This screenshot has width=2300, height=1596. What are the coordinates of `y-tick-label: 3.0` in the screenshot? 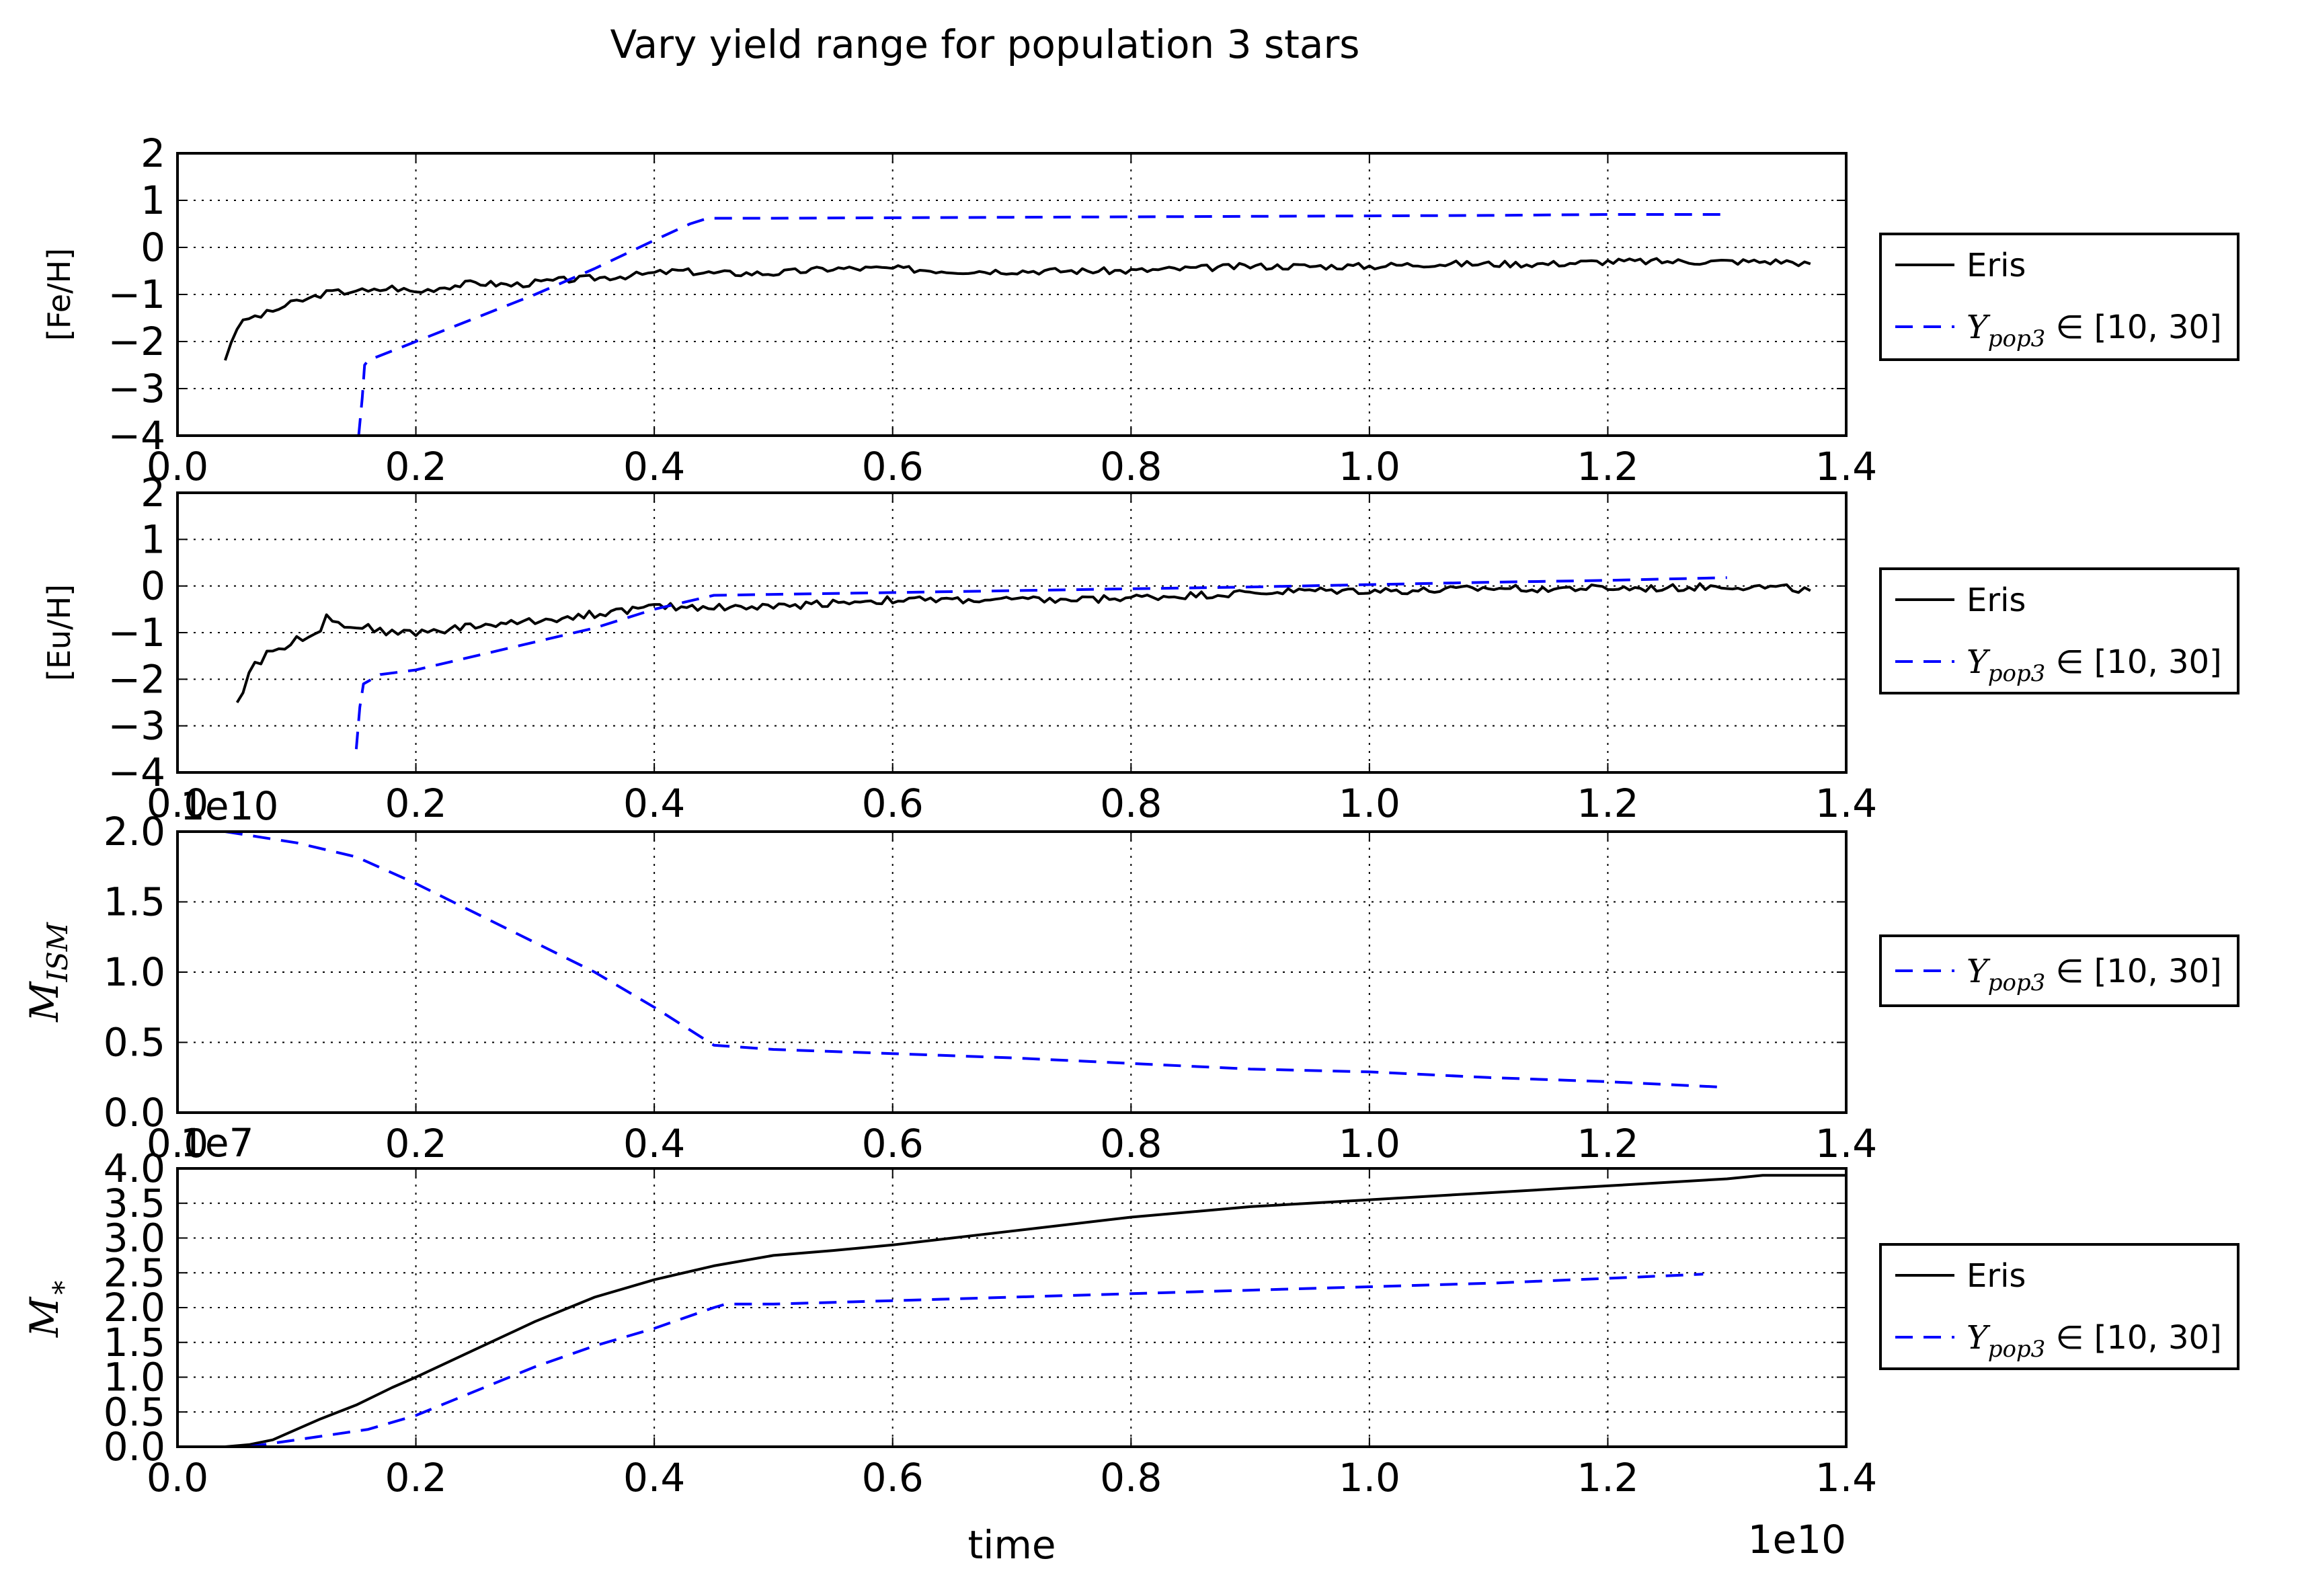 It's located at (135, 1238).